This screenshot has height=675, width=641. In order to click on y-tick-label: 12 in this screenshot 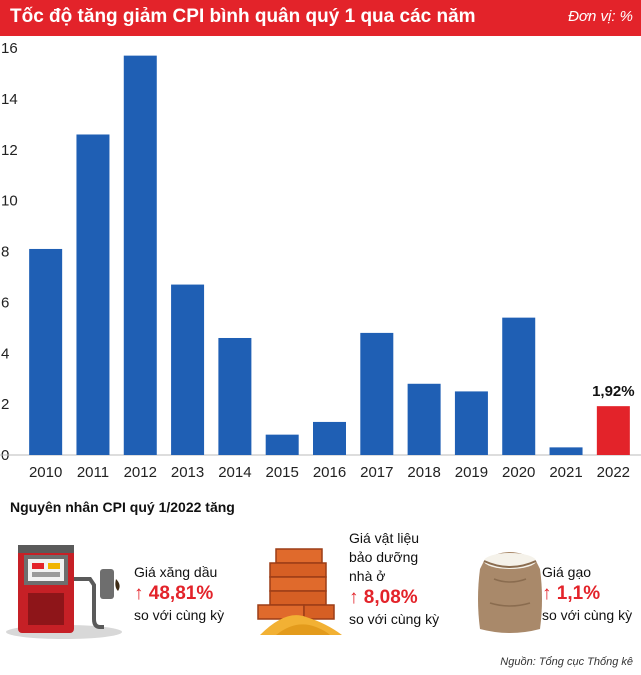, I will do `click(9, 150)`.